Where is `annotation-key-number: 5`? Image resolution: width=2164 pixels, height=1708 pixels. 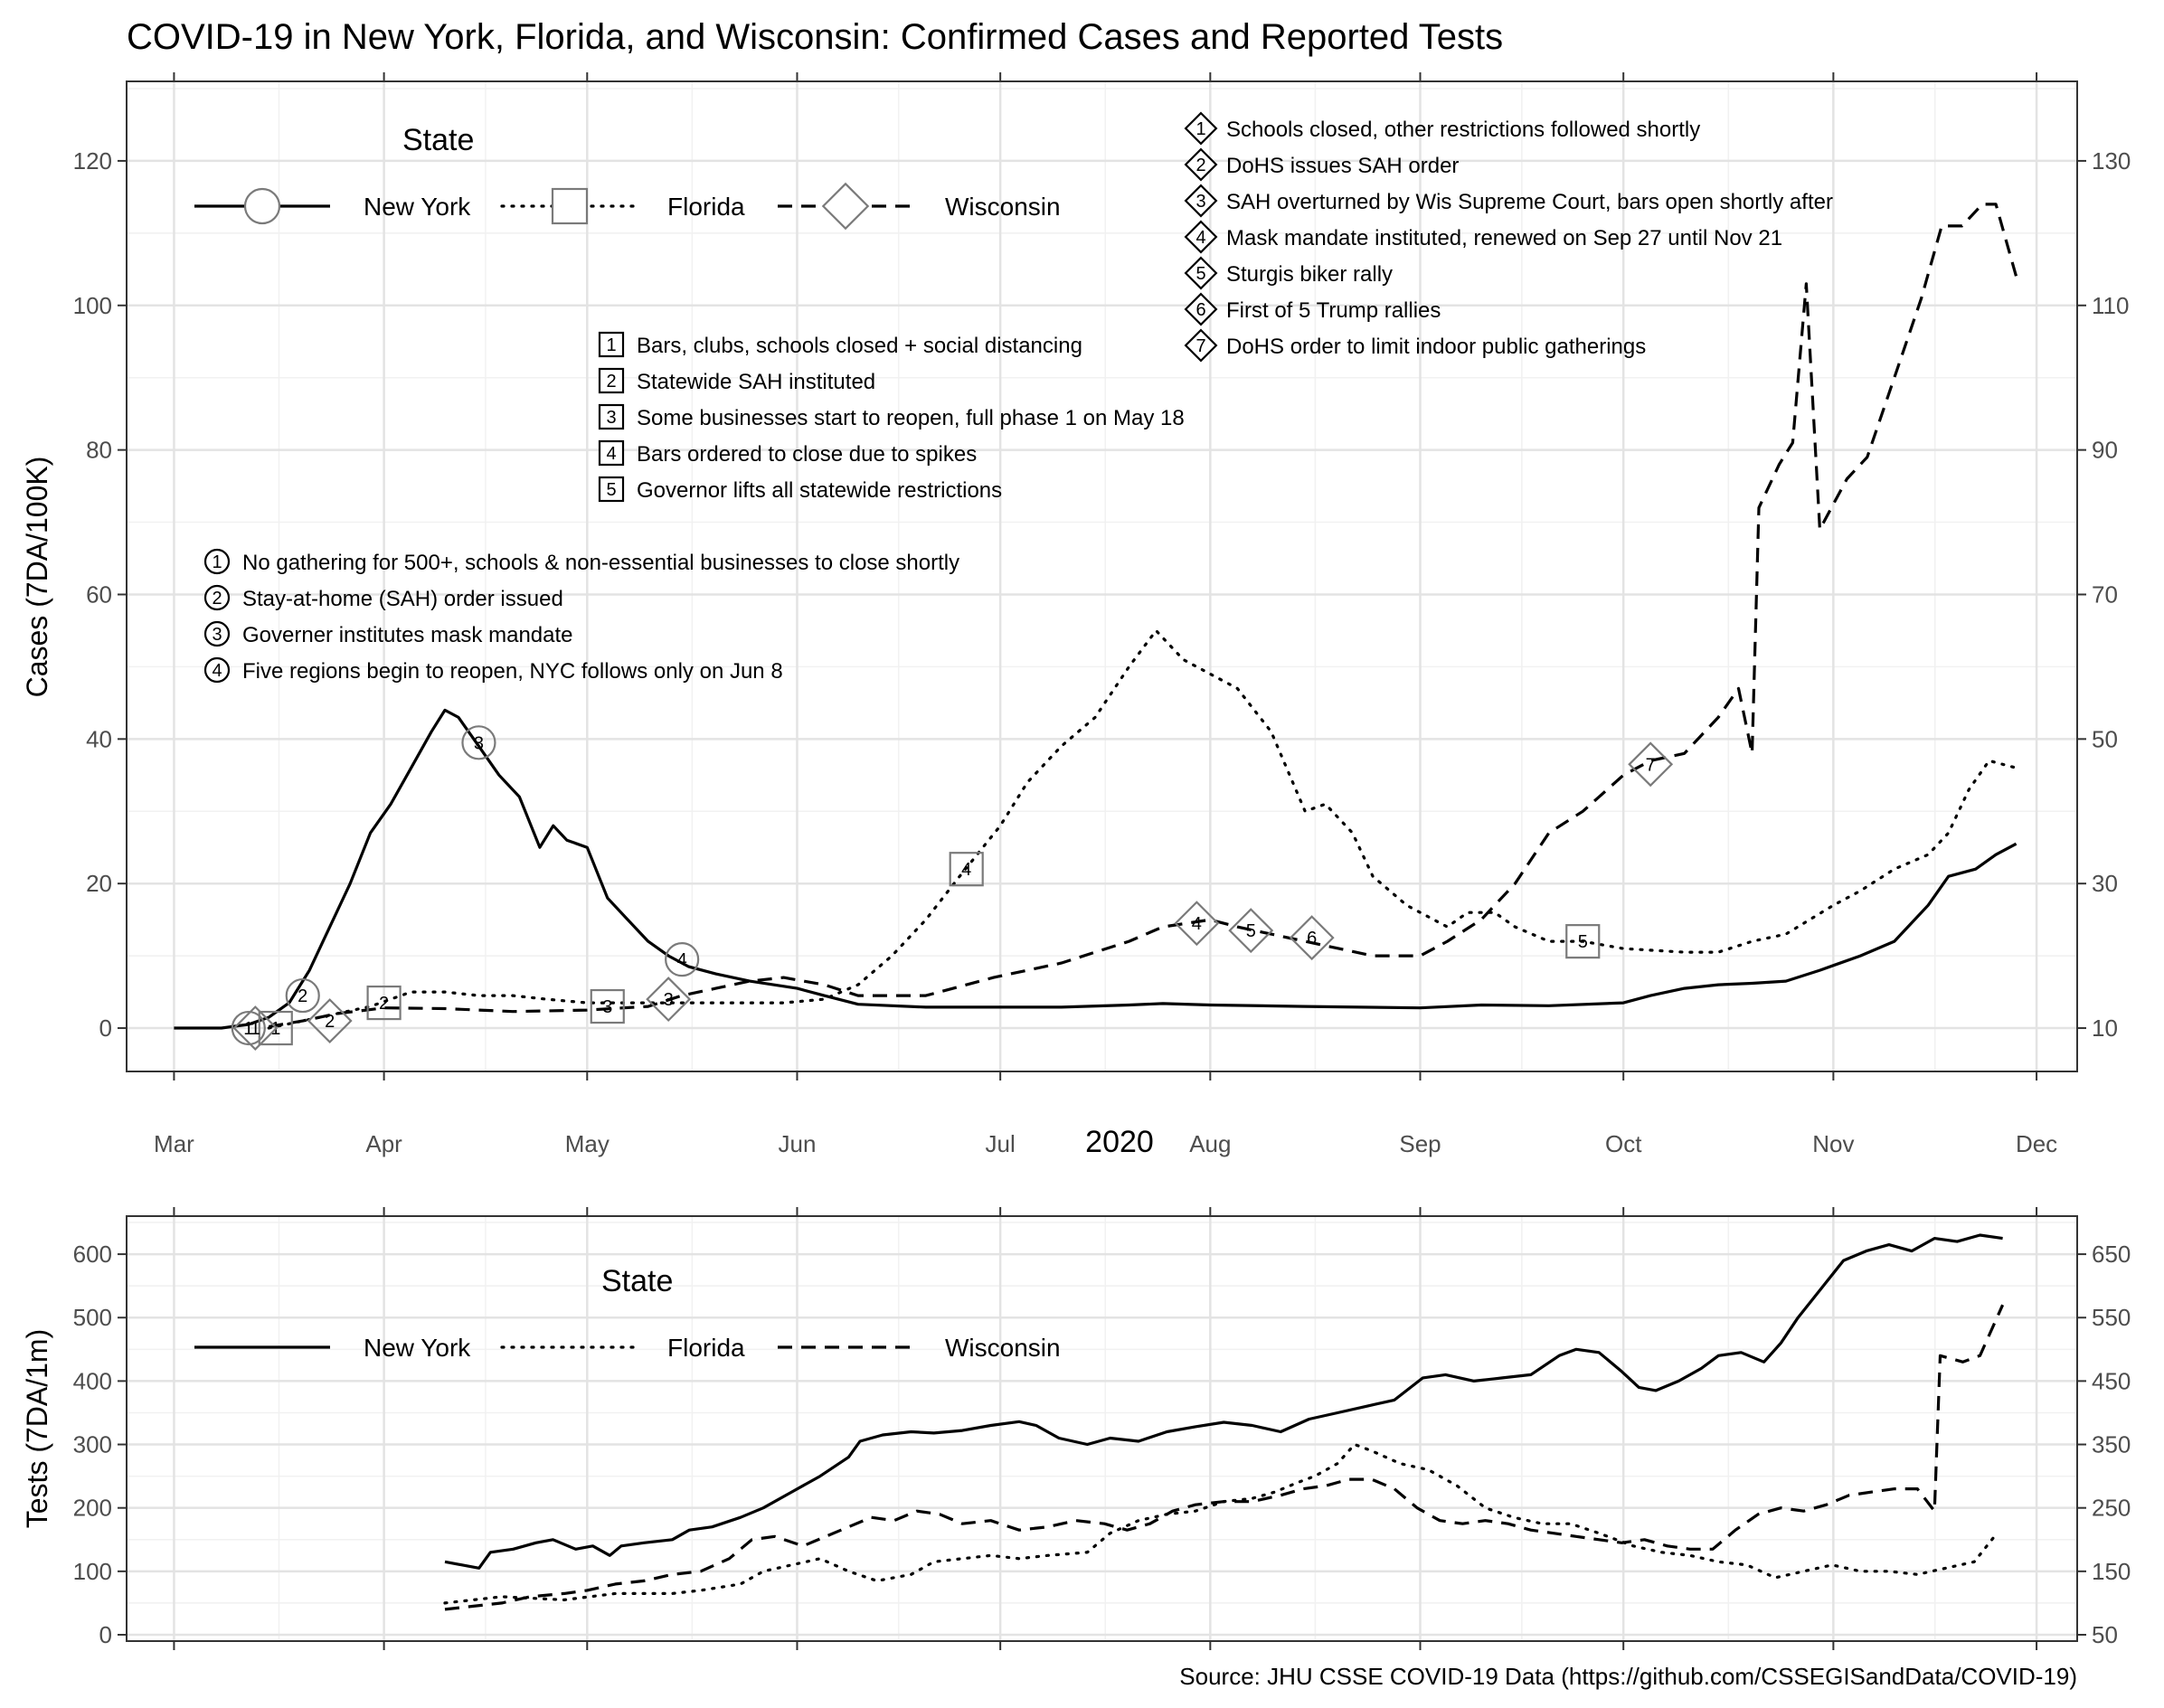 annotation-key-number: 5 is located at coordinates (611, 490).